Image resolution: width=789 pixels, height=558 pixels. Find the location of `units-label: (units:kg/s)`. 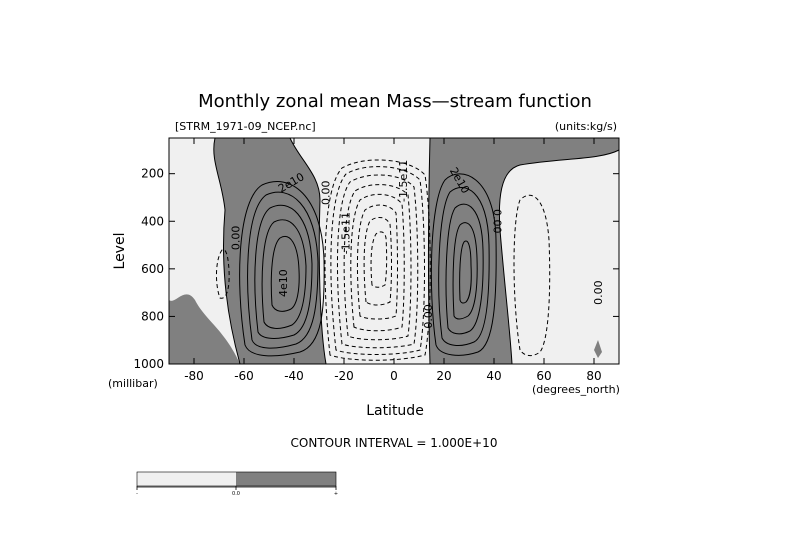

units-label: (units:kg/s) is located at coordinates (586, 126).